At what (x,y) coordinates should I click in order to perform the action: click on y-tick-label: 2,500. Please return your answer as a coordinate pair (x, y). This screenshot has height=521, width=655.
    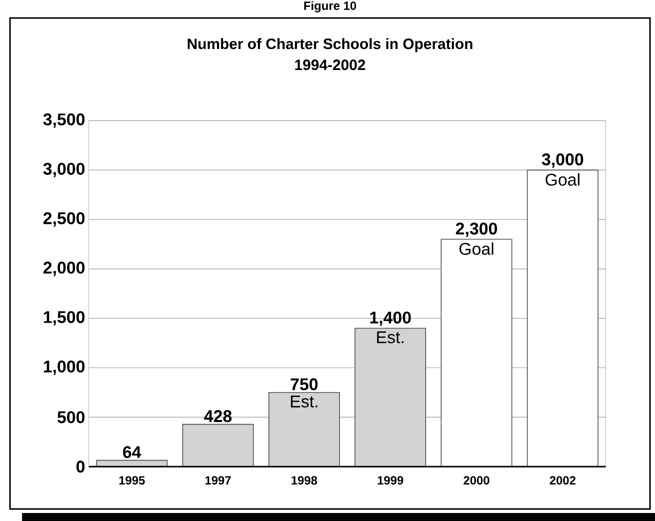
    Looking at the image, I should click on (64, 219).